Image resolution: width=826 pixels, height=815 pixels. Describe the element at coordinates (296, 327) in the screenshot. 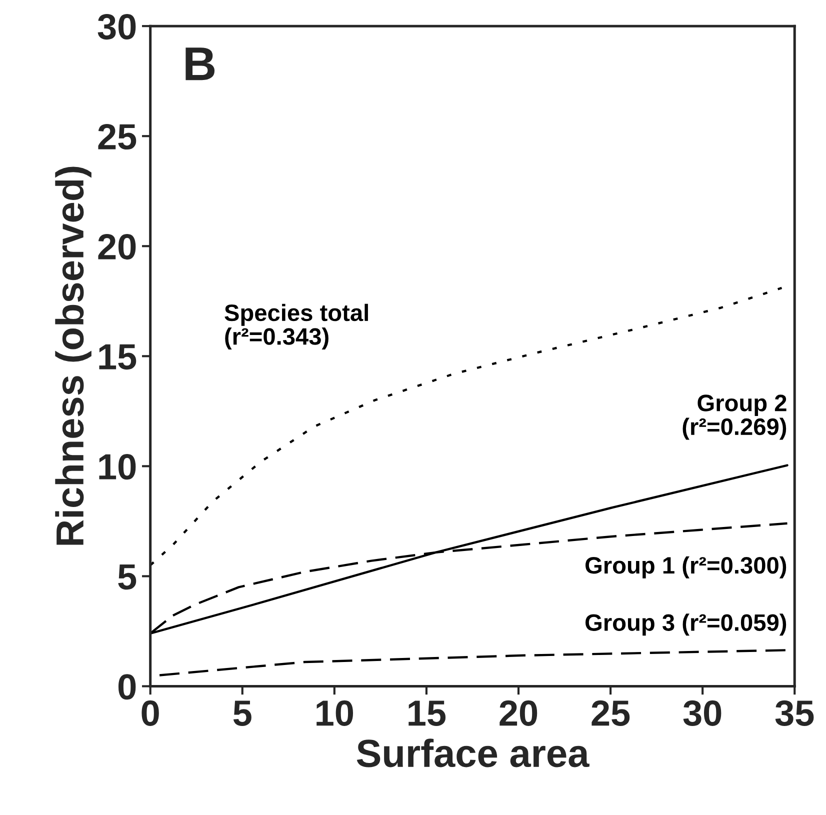

I see `text: Species total (r²=0.343)` at that location.